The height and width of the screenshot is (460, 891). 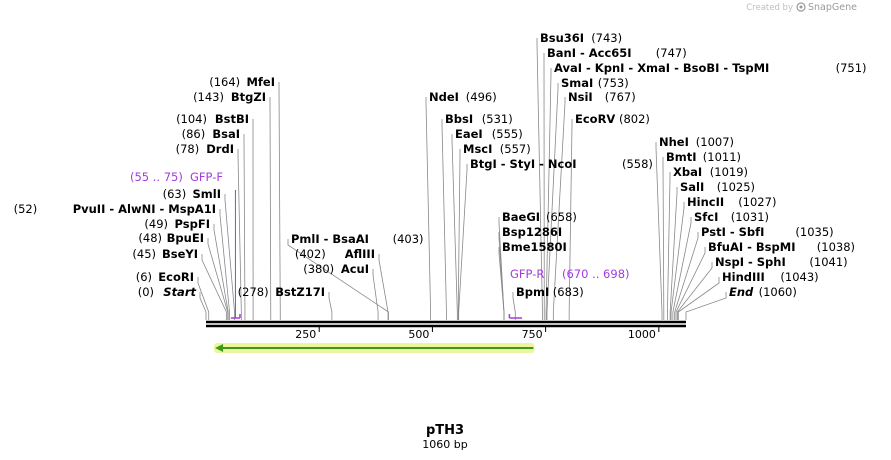 What do you see at coordinates (671, 53) in the screenshot?
I see `site-pos-bani-acc65i: (747)` at bounding box center [671, 53].